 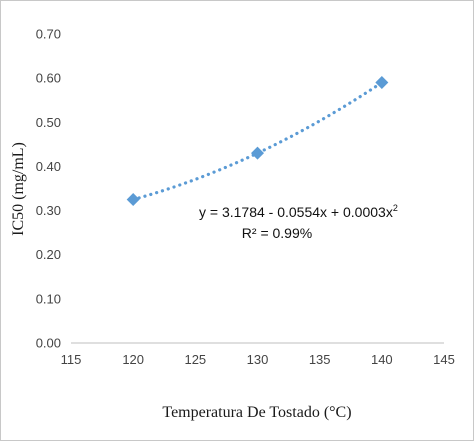 What do you see at coordinates (320, 359) in the screenshot?
I see `x-tick-label: 135` at bounding box center [320, 359].